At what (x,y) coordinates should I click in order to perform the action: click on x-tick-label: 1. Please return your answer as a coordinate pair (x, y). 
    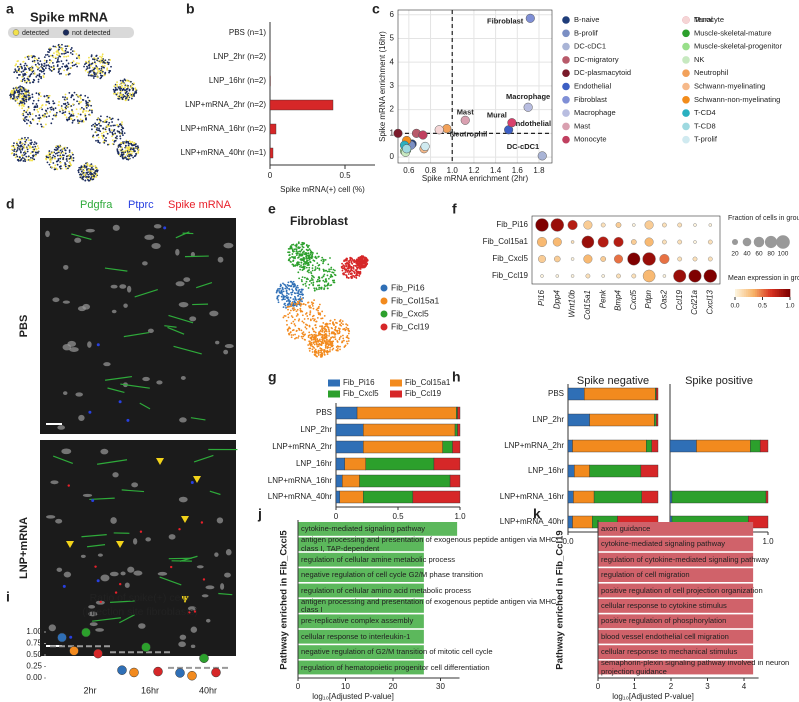
    Looking at the image, I should click on (634, 686).